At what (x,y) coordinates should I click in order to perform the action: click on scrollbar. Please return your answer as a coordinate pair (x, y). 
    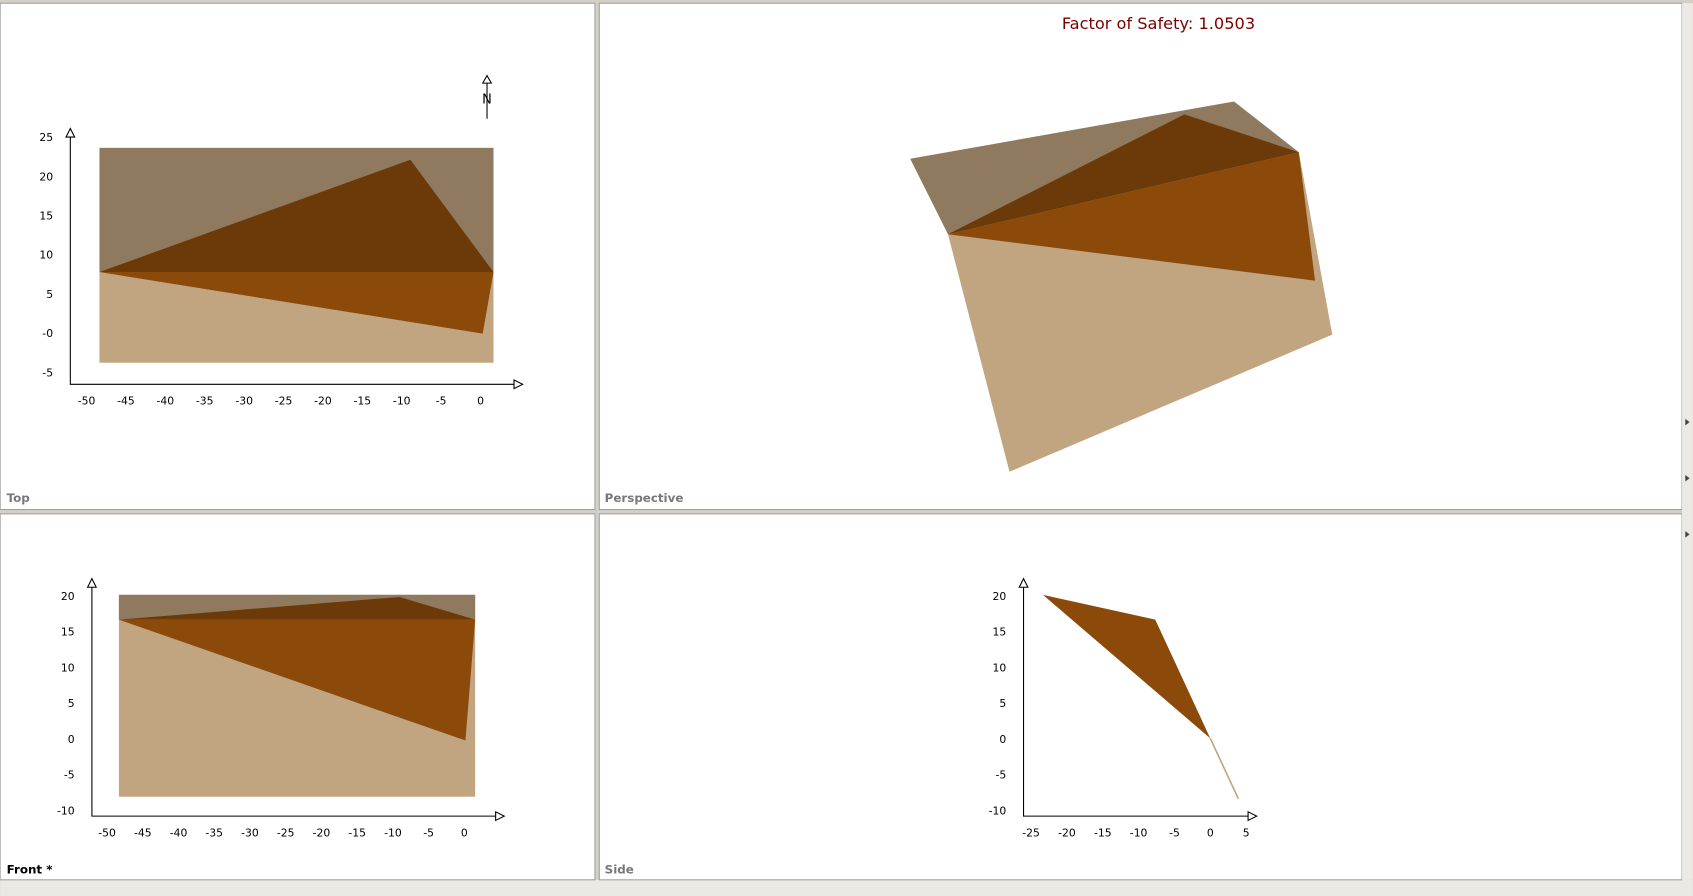
    Looking at the image, I should click on (1687, 441).